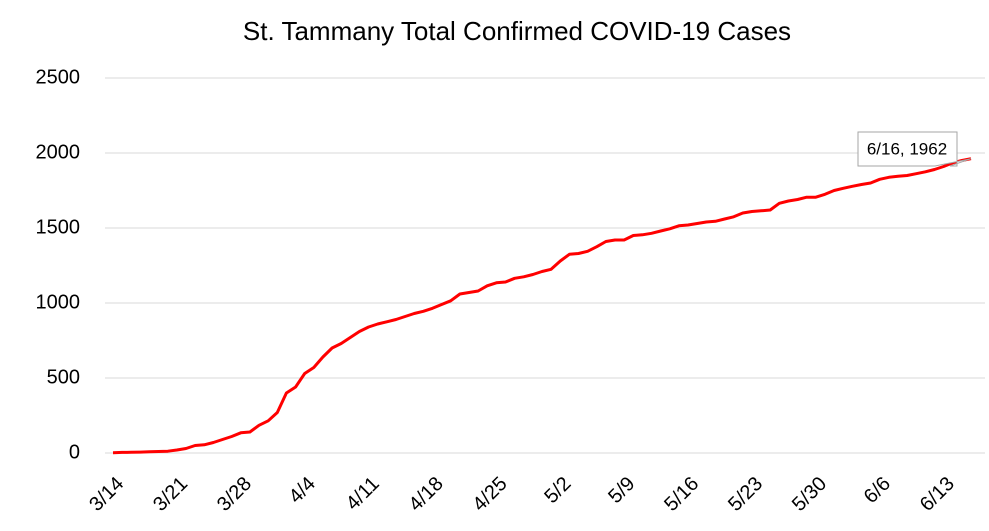 This screenshot has width=989, height=531. Describe the element at coordinates (557, 490) in the screenshot. I see `x-tick-label: 5/2` at that location.